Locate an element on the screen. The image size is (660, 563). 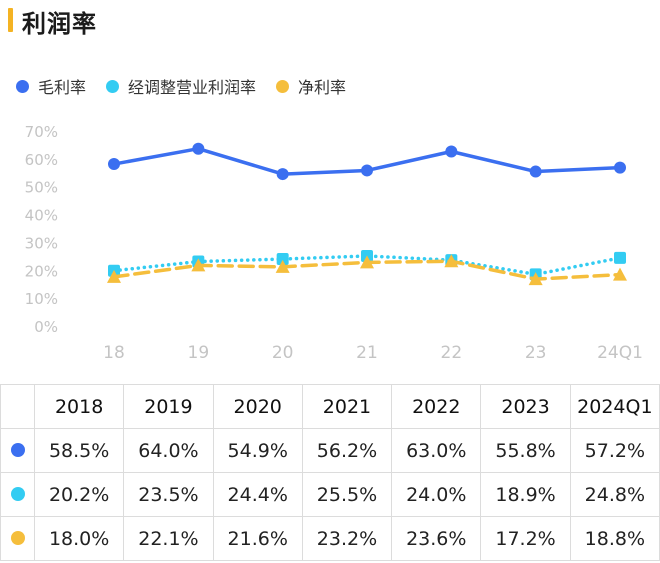
row-marker-gross is located at coordinates (17, 449).